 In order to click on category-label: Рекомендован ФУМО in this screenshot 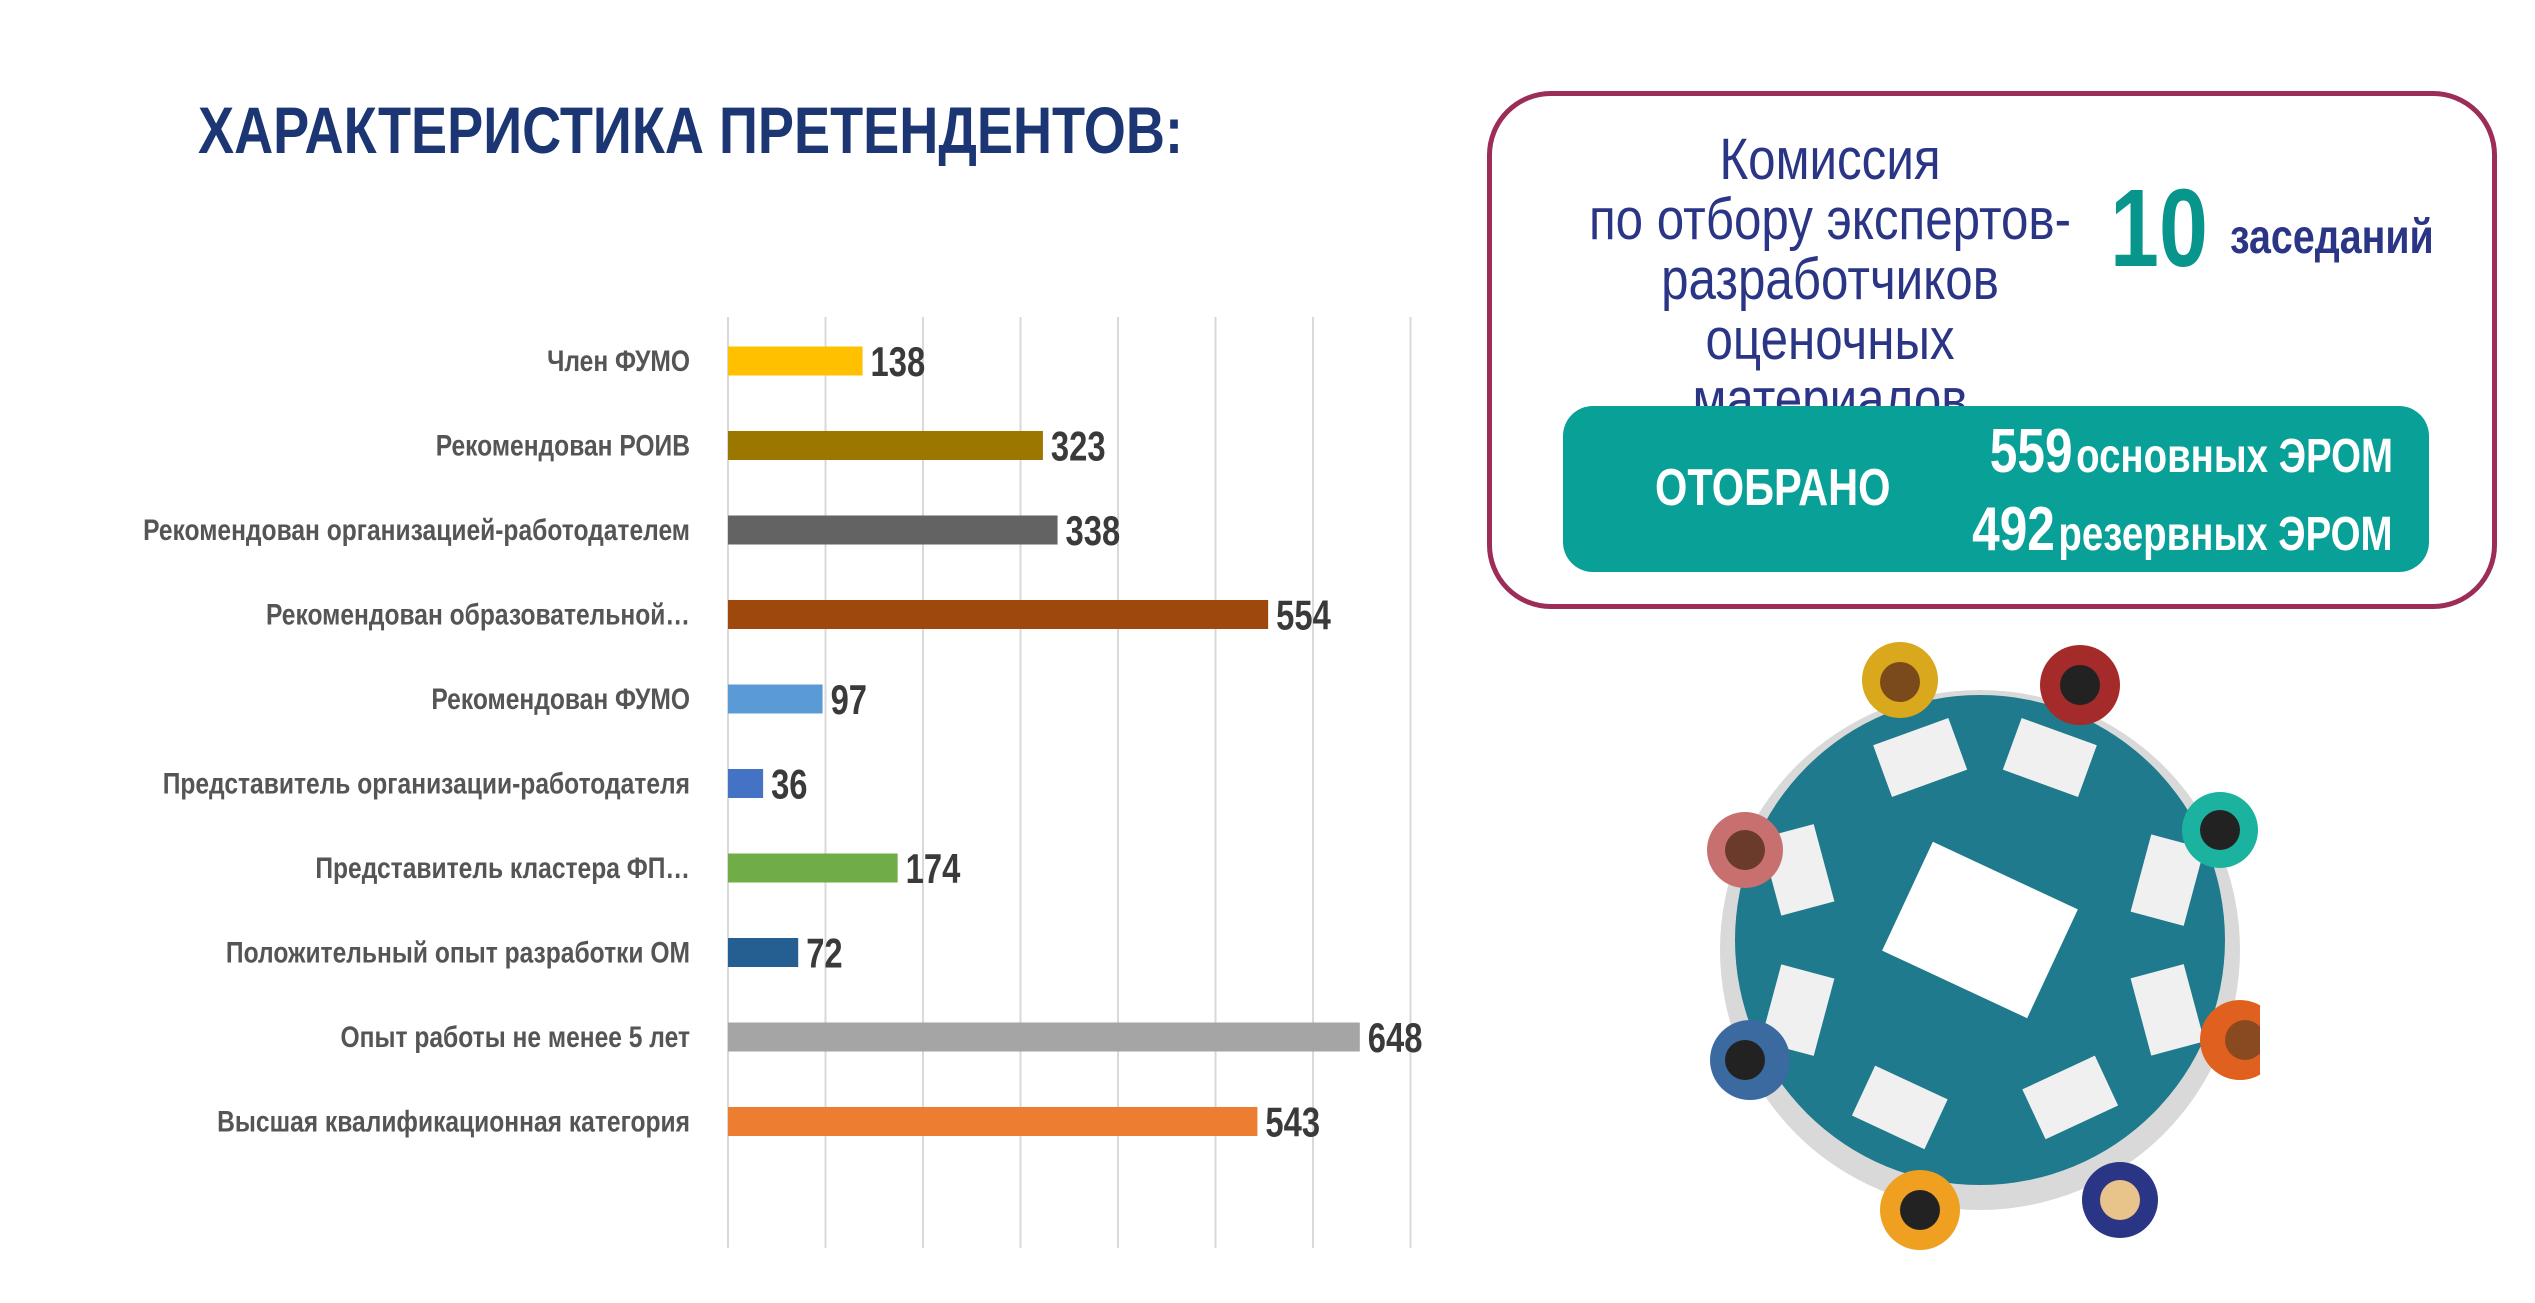, I will do `click(560, 699)`.